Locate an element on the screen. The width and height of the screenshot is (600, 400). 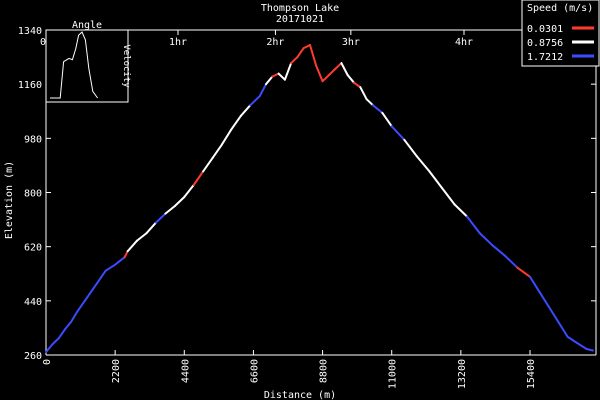
inset-side-label: Velocity is located at coordinates (126, 66).